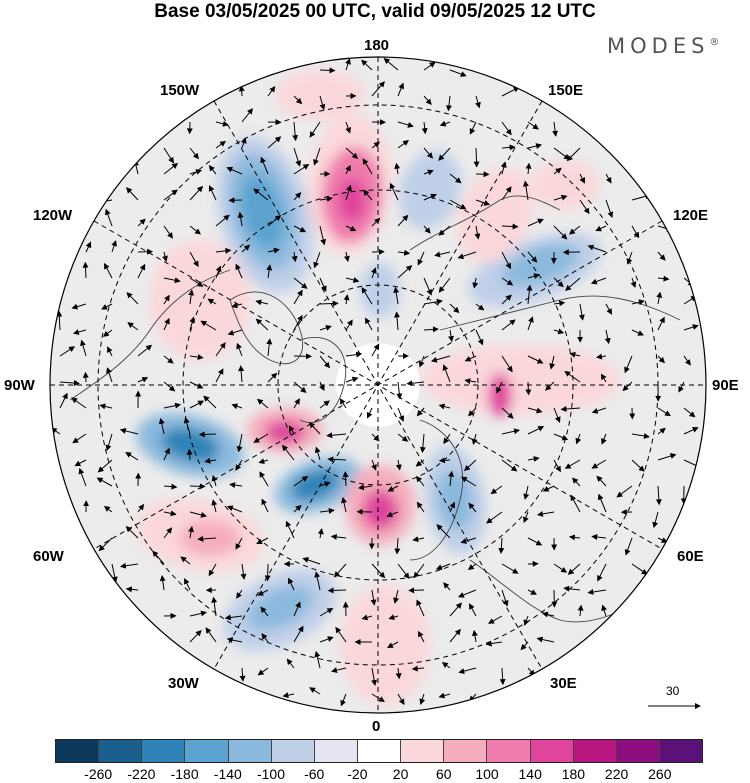 The width and height of the screenshot is (750, 783). I want to click on colorbar-tick-label: 220, so click(616, 774).